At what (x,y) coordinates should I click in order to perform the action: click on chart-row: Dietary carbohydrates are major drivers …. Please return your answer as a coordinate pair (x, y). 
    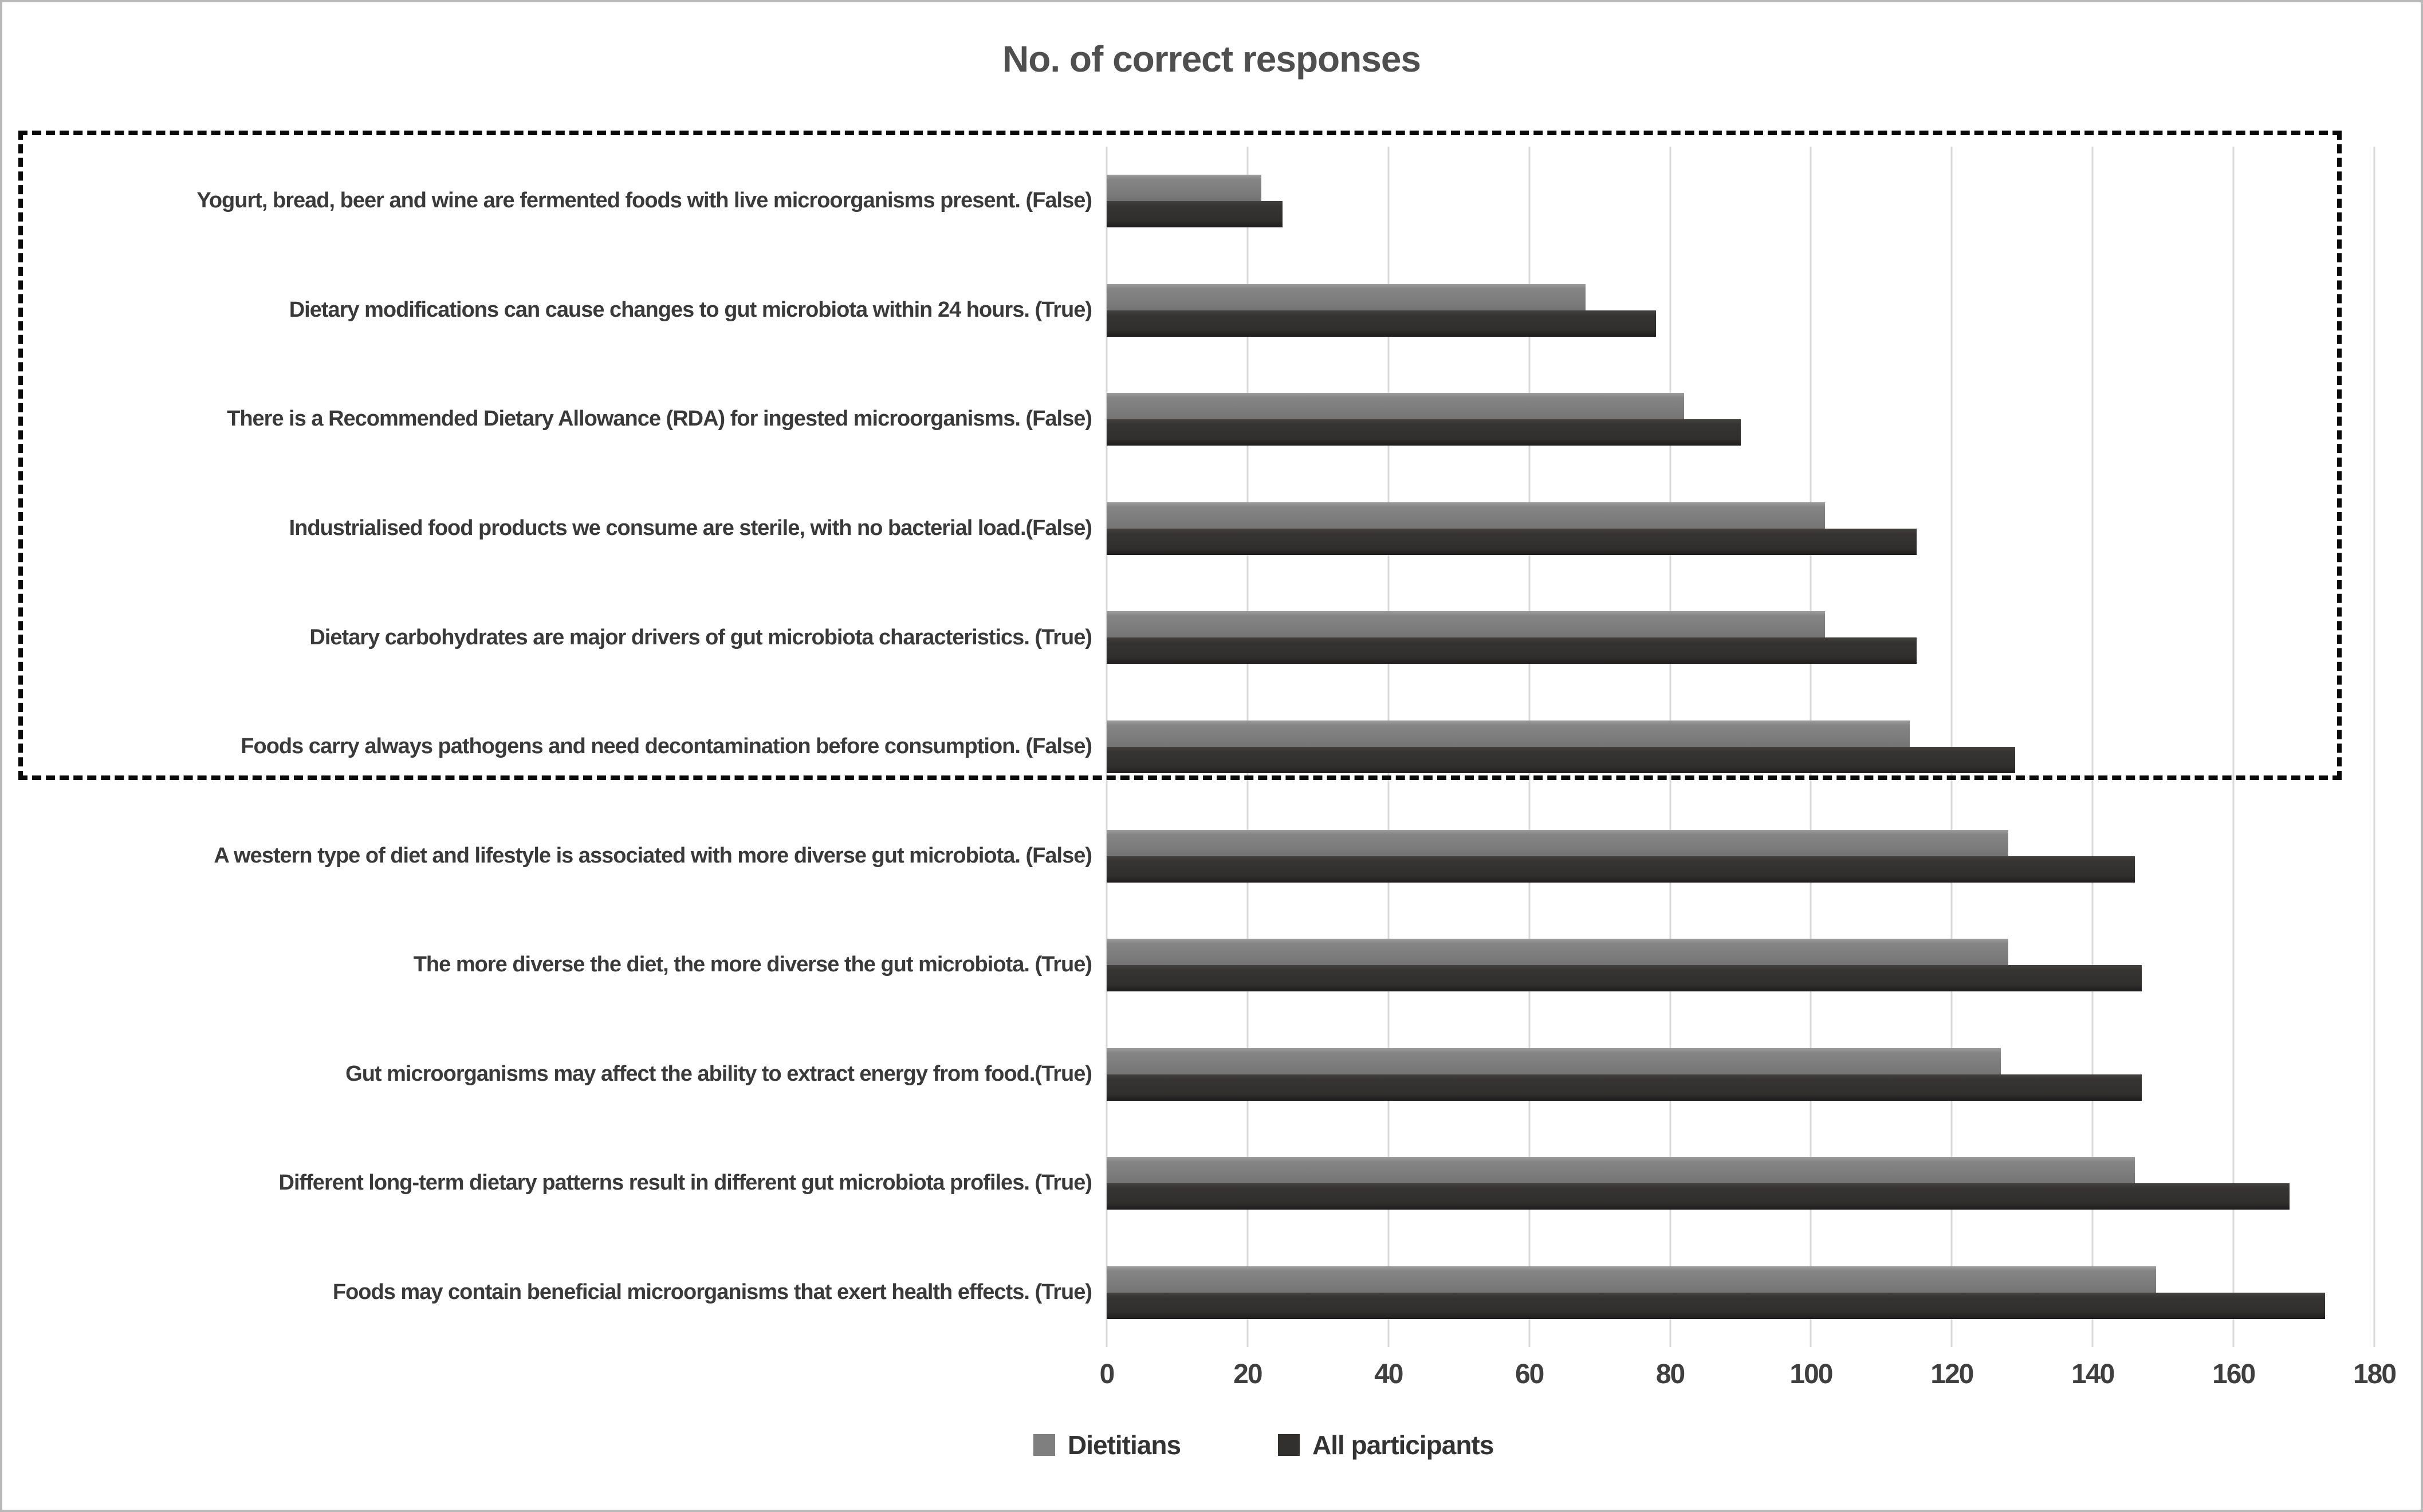
    Looking at the image, I should click on (1198, 637).